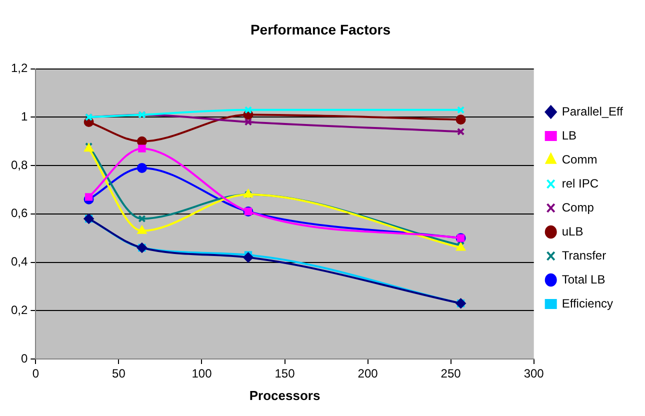  I want to click on x-tick-label: 50, so click(119, 373).